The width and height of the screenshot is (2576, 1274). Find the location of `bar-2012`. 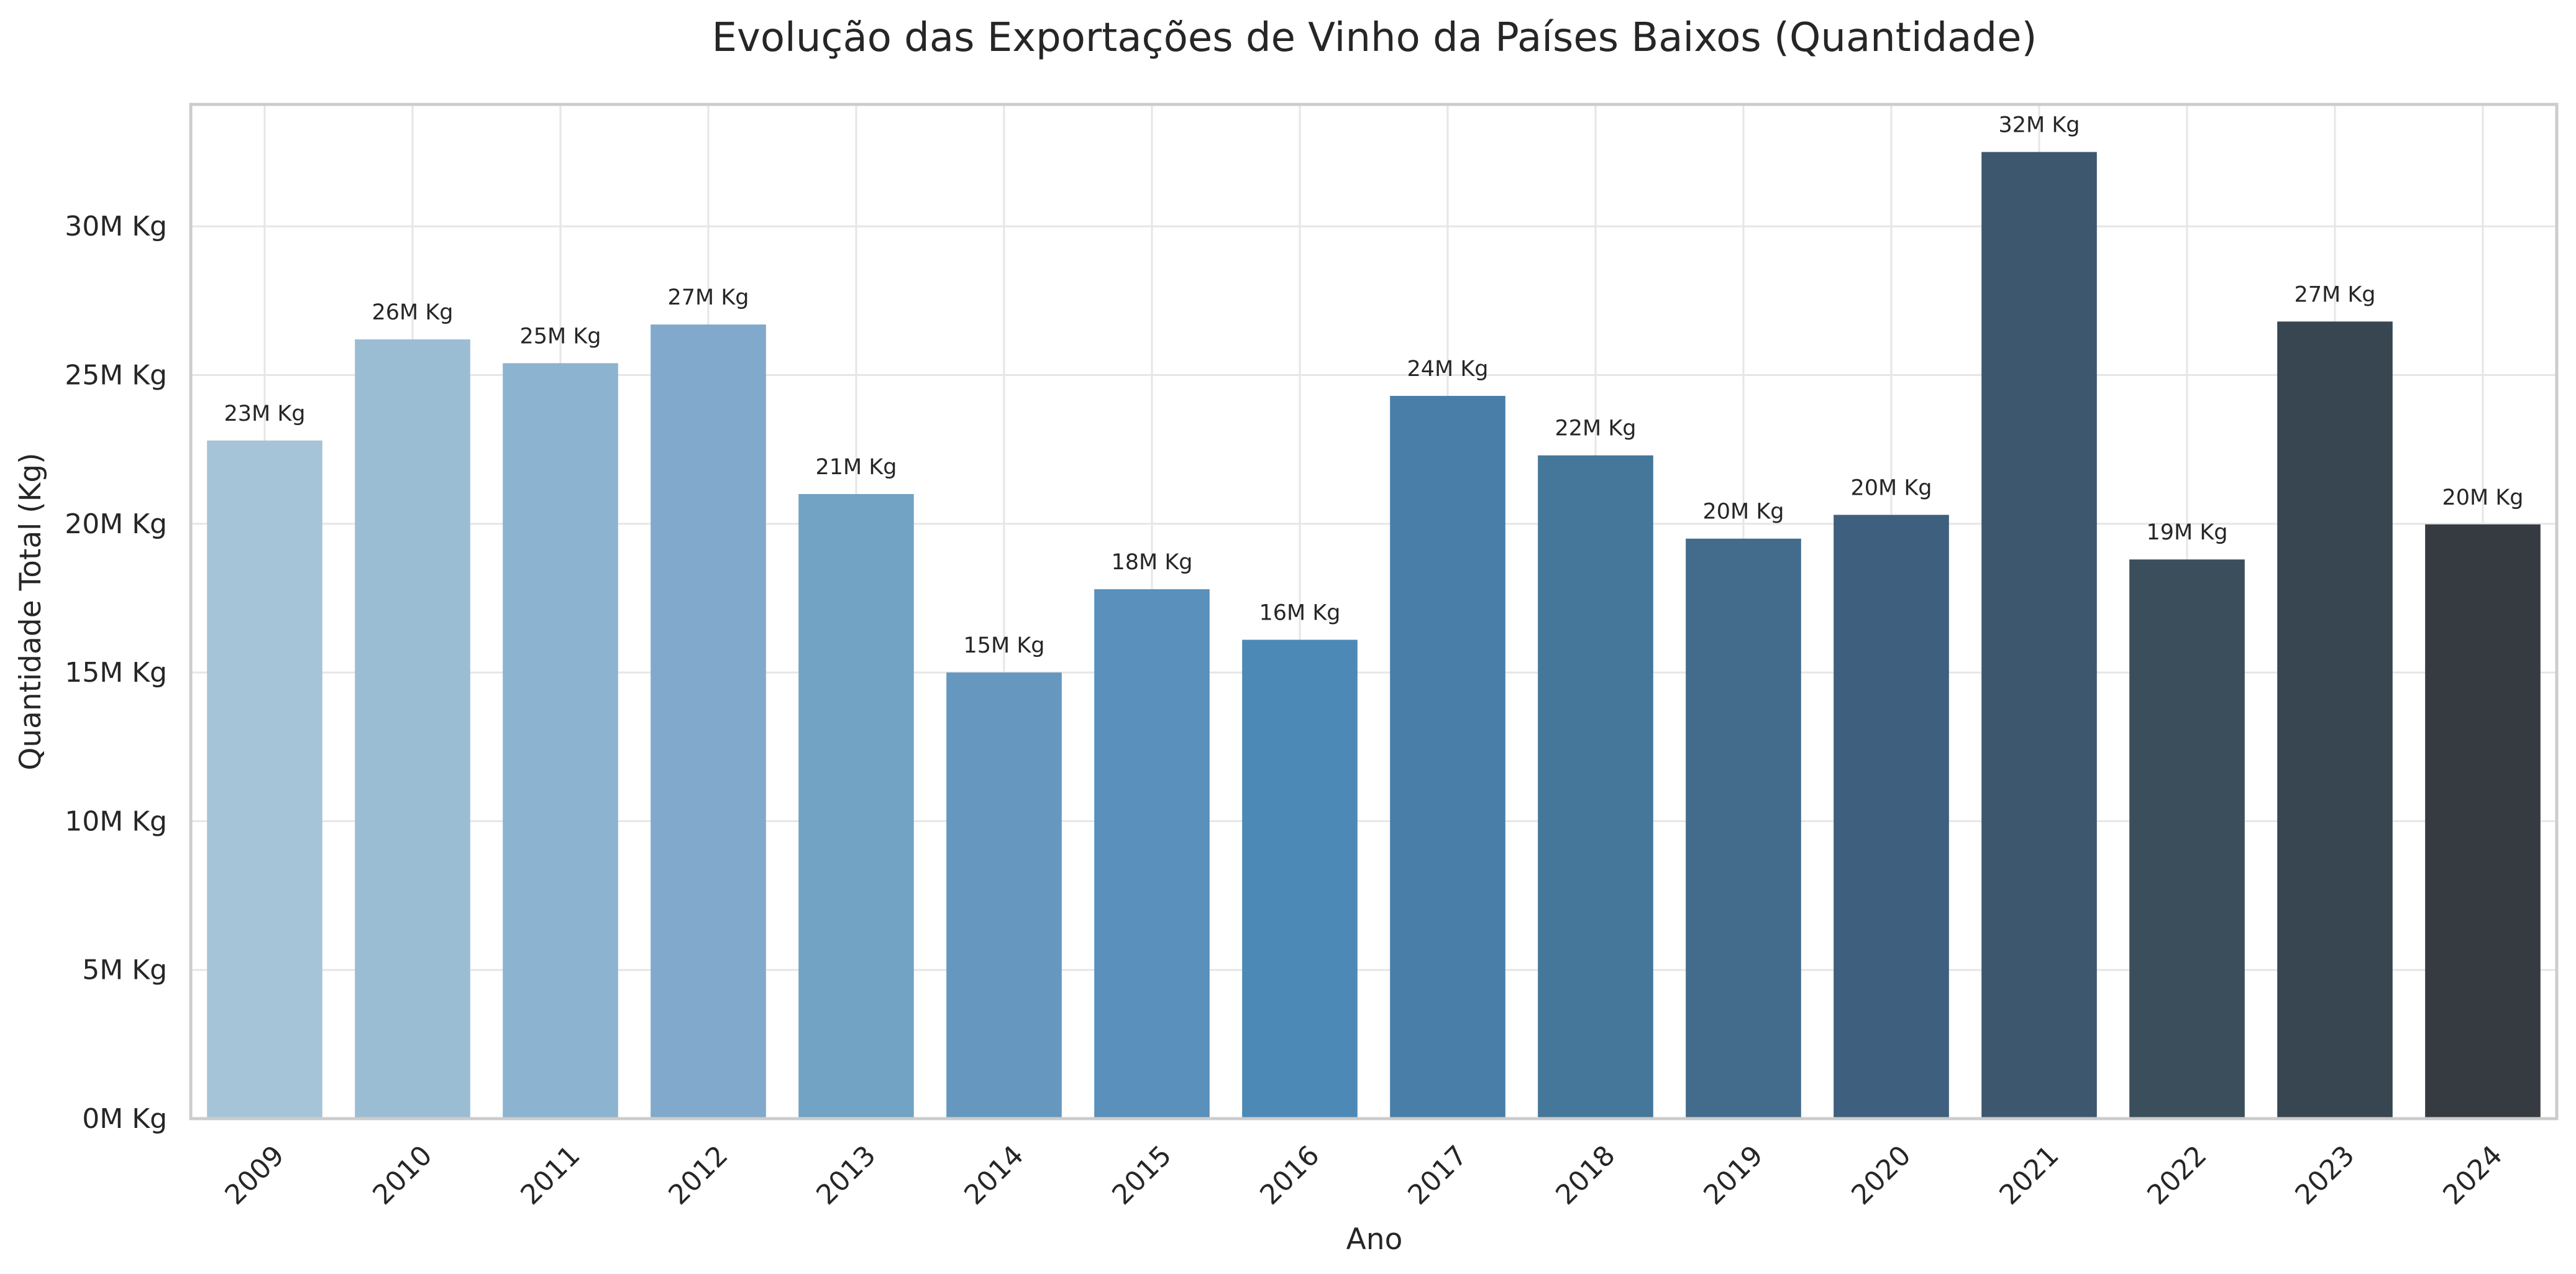

bar-2012 is located at coordinates (708, 721).